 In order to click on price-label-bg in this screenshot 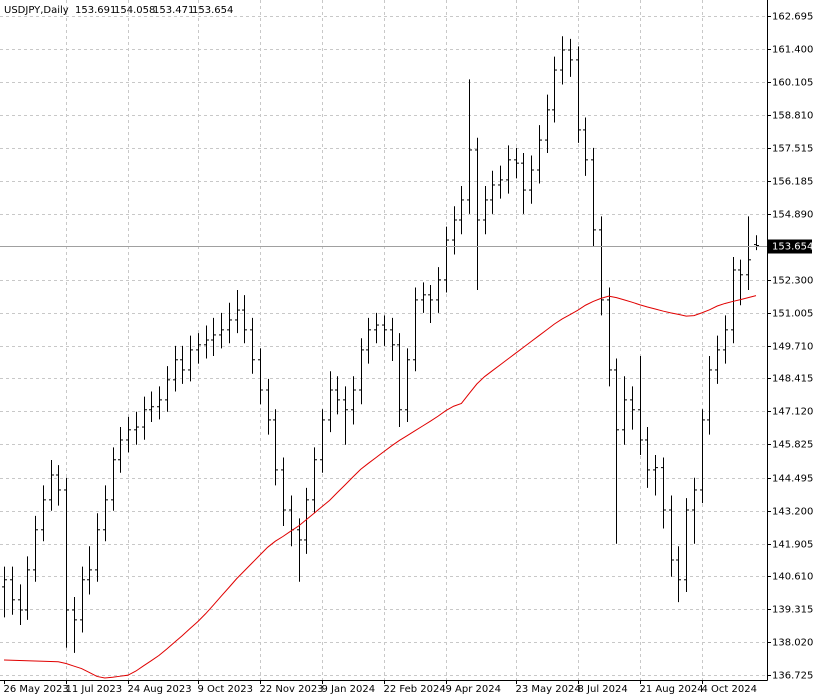, I will do `click(789, 246)`.